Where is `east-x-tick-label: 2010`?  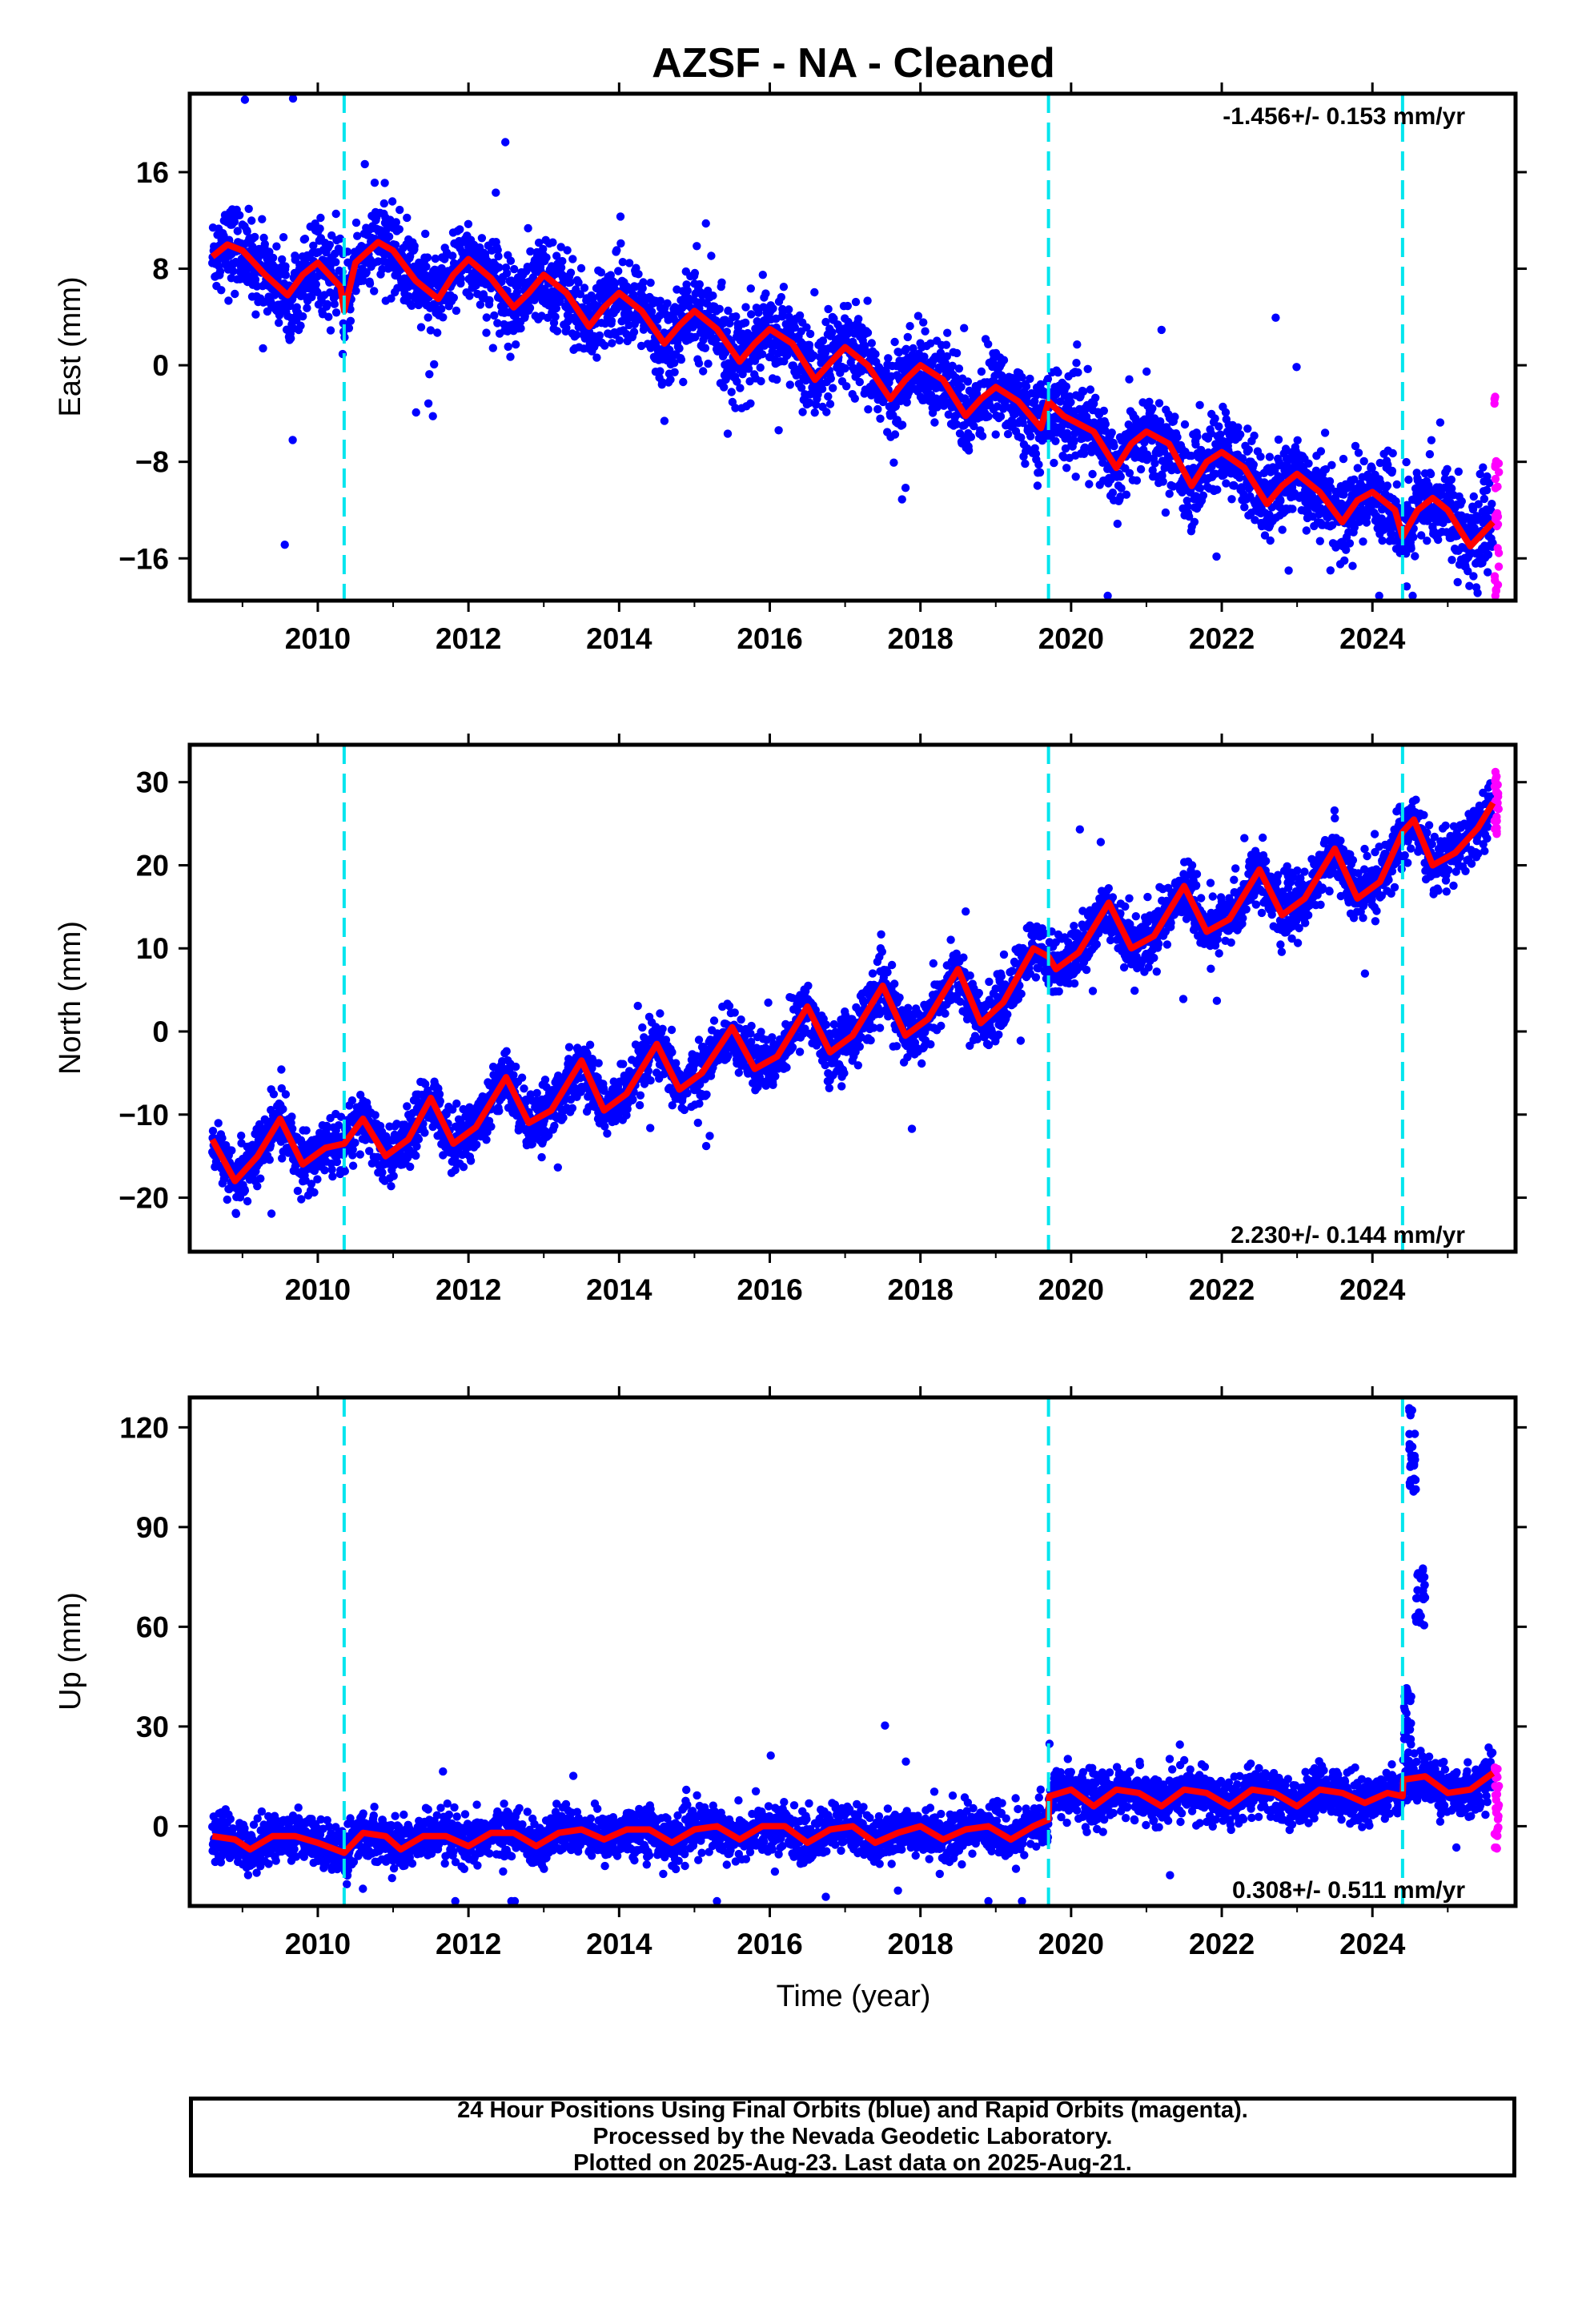
east-x-tick-label: 2010 is located at coordinates (318, 638).